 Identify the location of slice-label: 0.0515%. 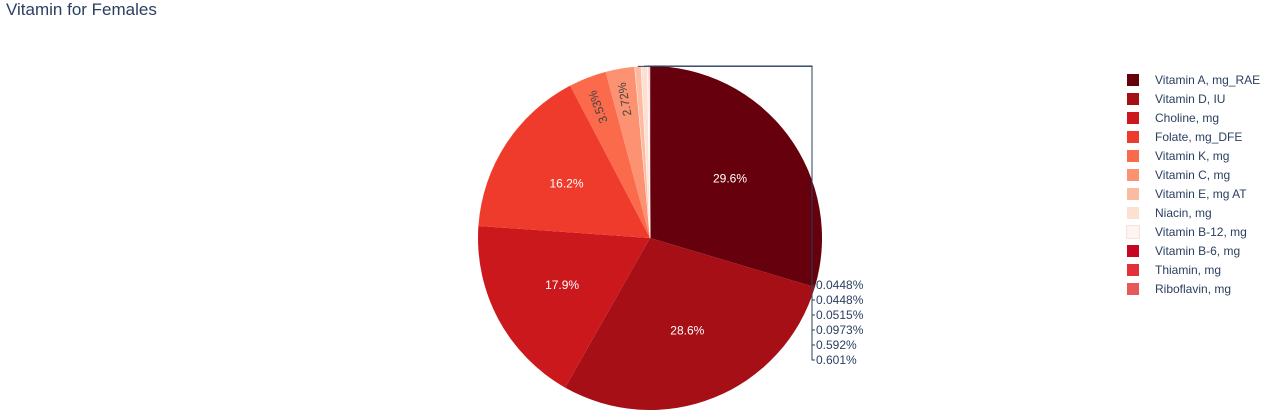
(840, 315).